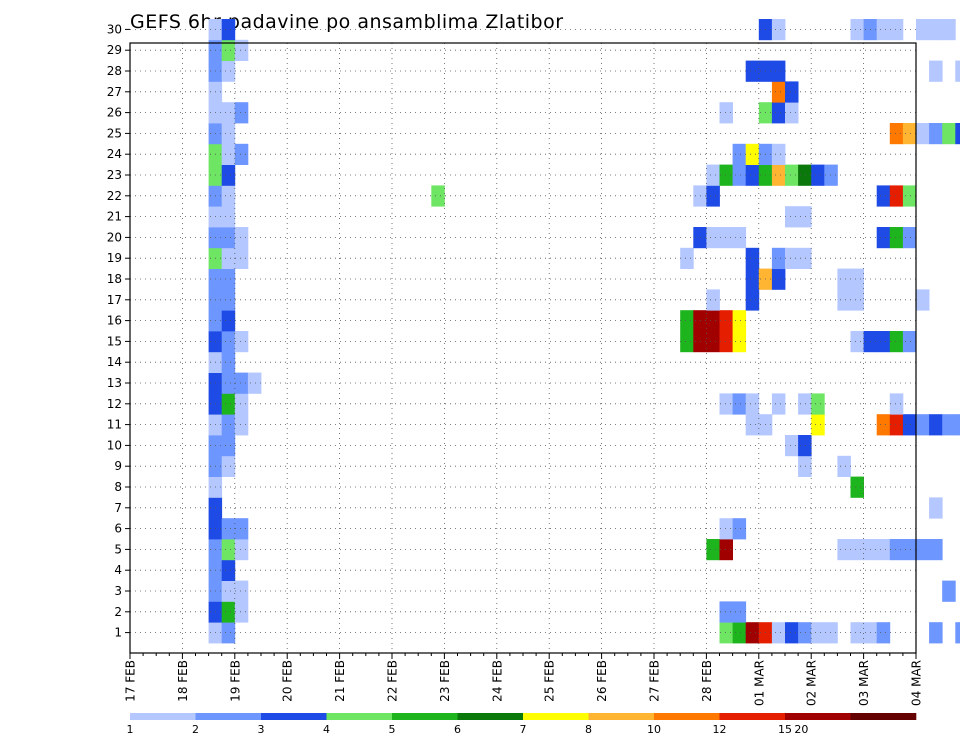 The height and width of the screenshot is (742, 960). Describe the element at coordinates (114, 113) in the screenshot. I see `y-tick-label: 26` at that location.